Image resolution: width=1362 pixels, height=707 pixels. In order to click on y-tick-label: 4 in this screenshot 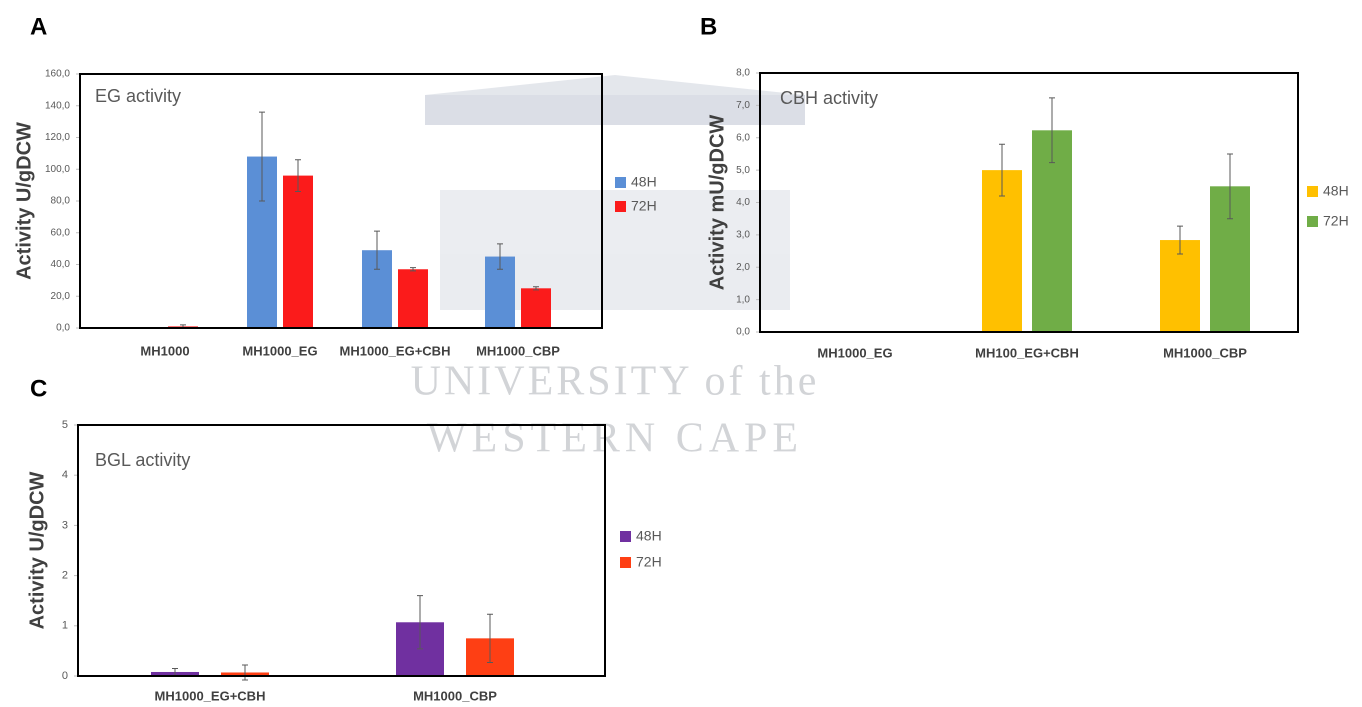, I will do `click(65, 475)`.